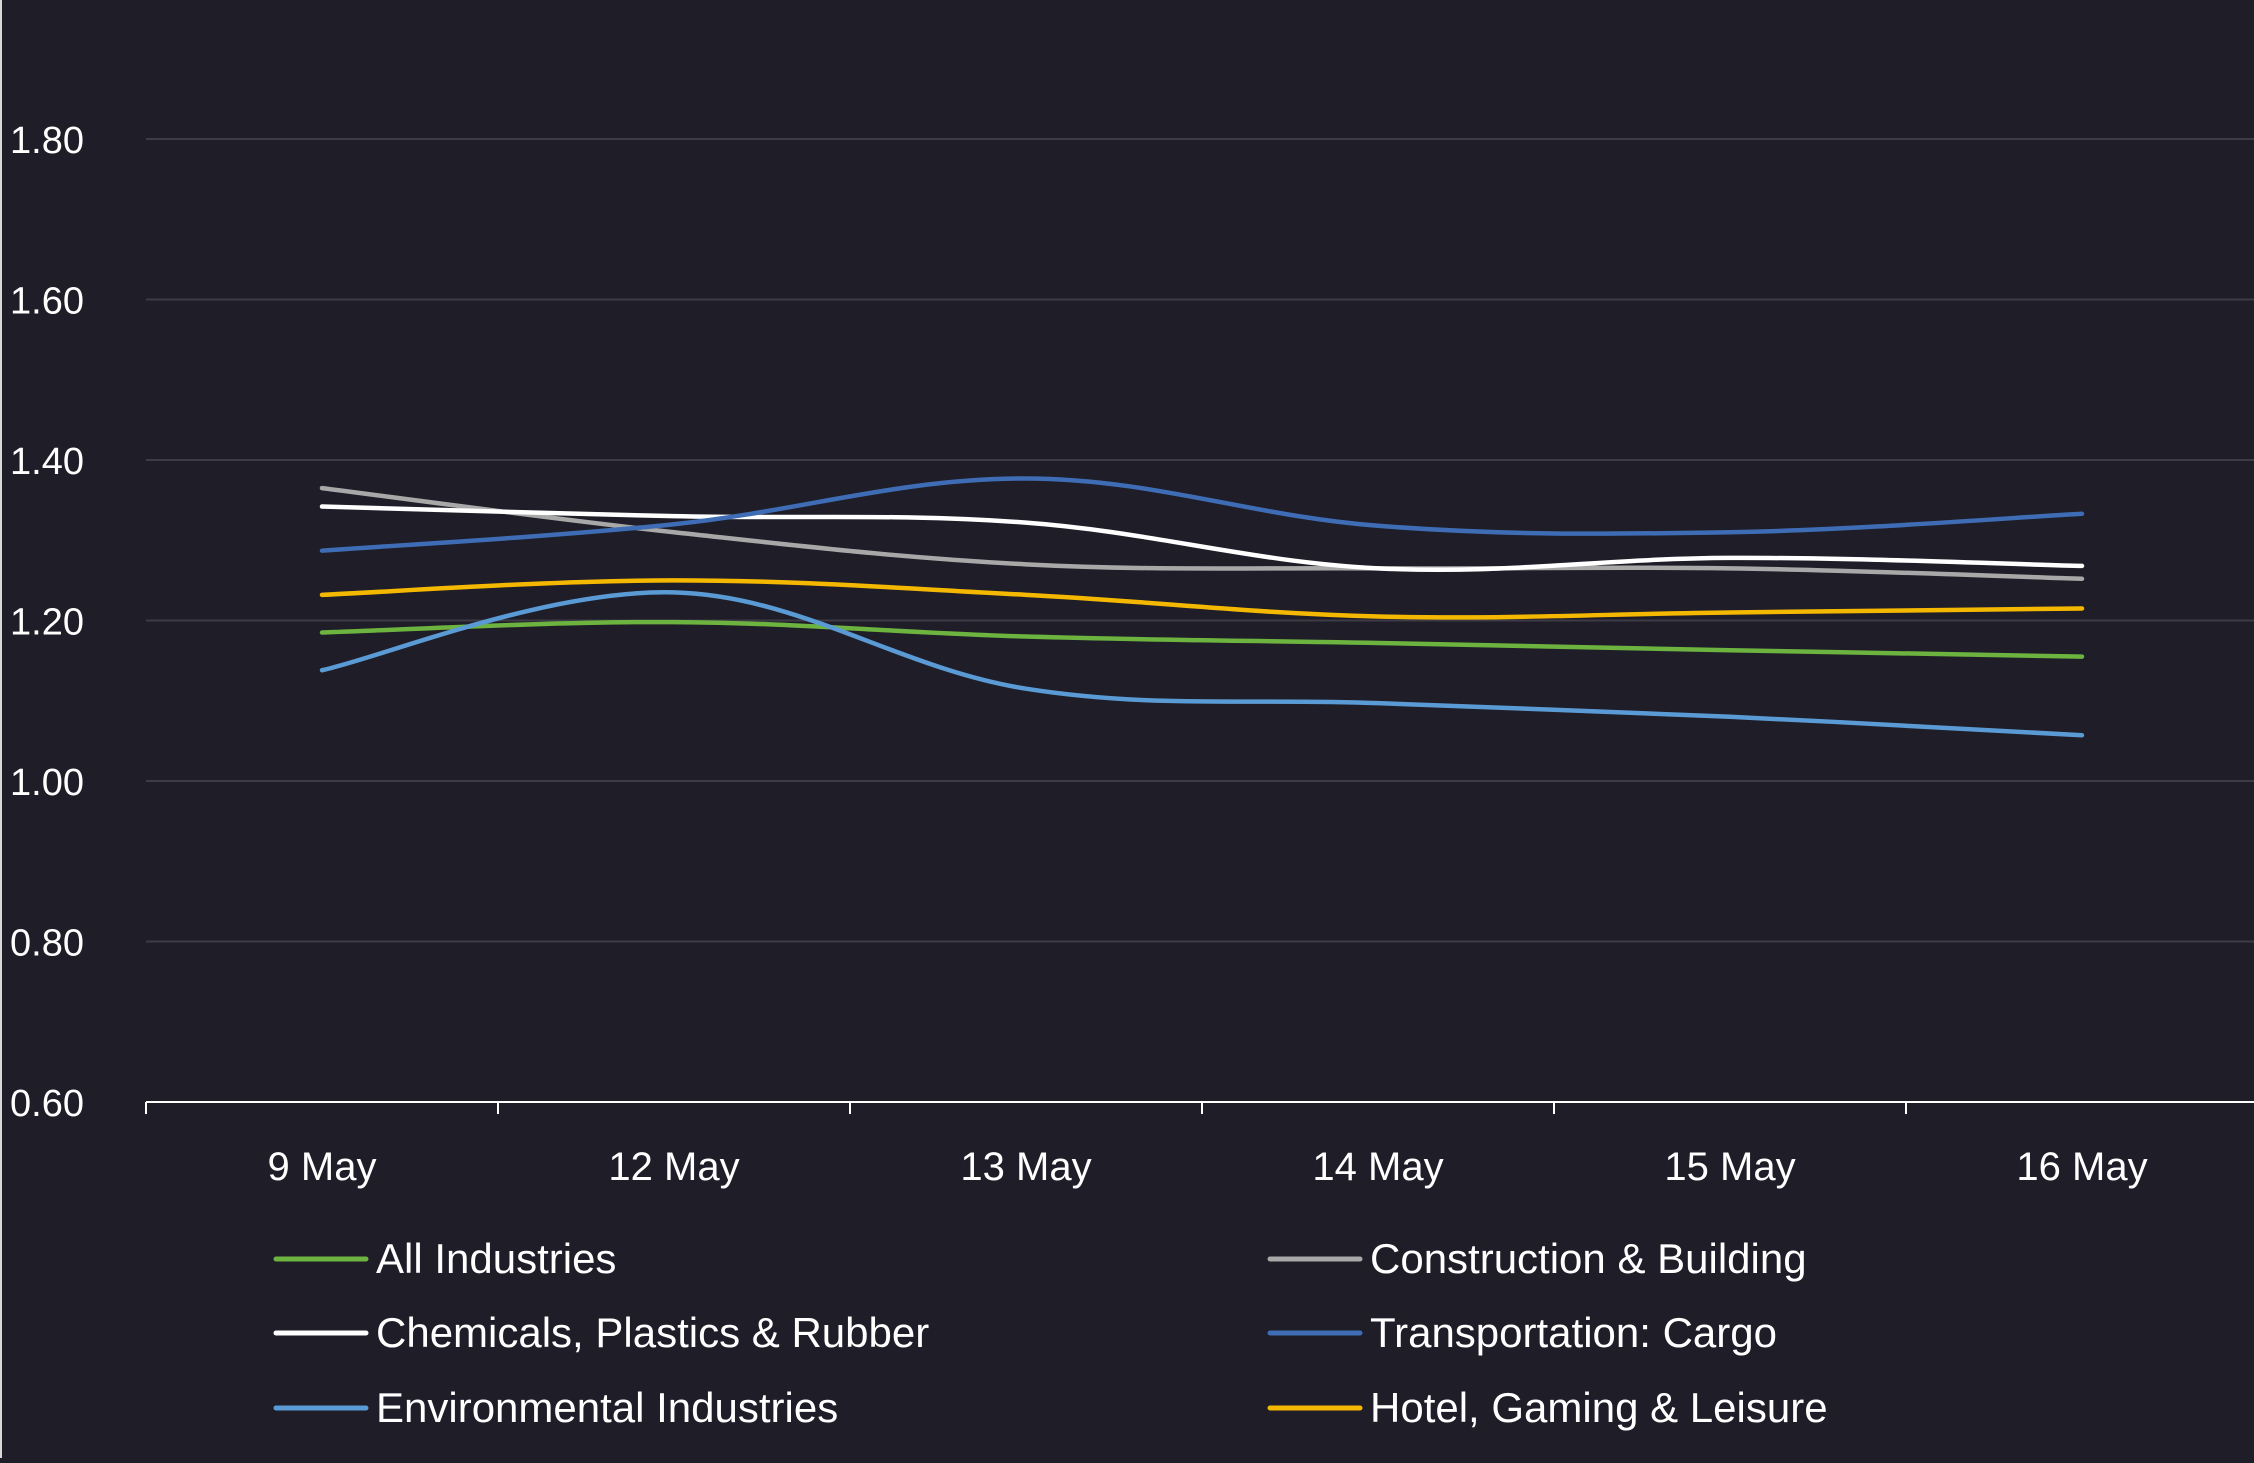  I want to click on legend-item: Construction & Building, so click(1537, 1258).